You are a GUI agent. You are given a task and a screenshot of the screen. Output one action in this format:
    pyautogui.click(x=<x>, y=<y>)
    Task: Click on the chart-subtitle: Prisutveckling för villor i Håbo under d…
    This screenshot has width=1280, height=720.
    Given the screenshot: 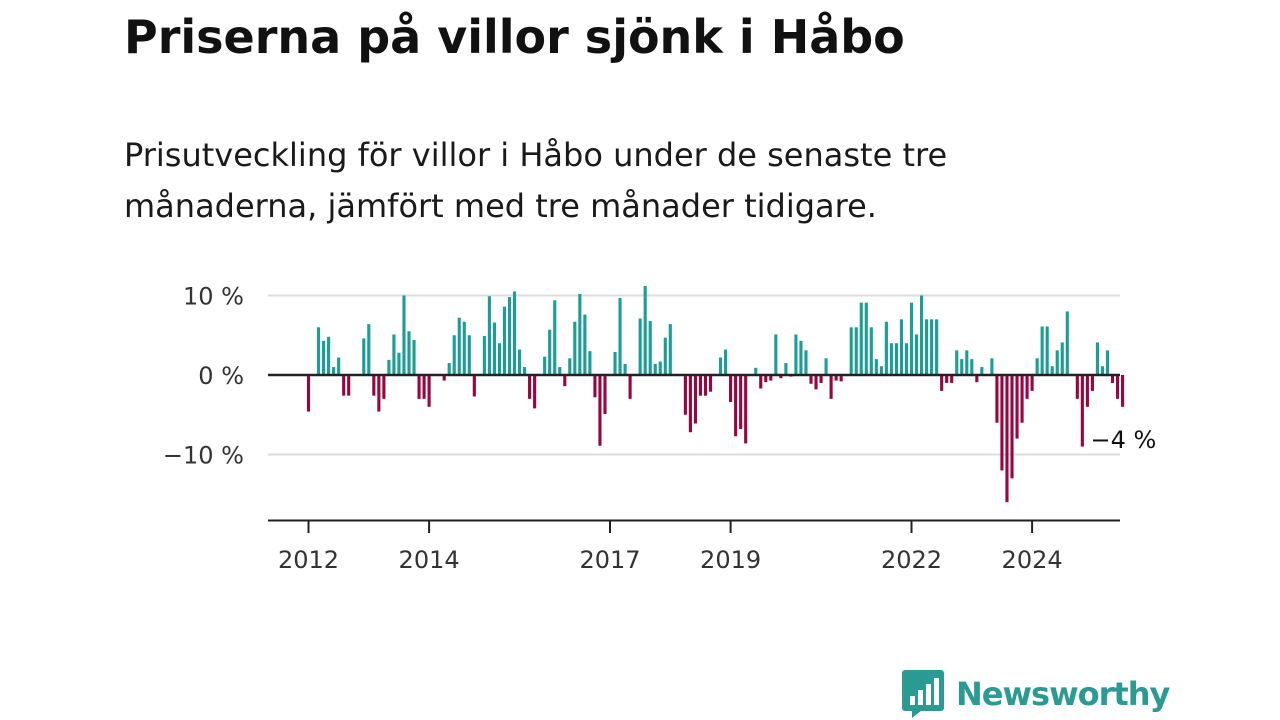 What is the action you would take?
    pyautogui.click(x=536, y=180)
    